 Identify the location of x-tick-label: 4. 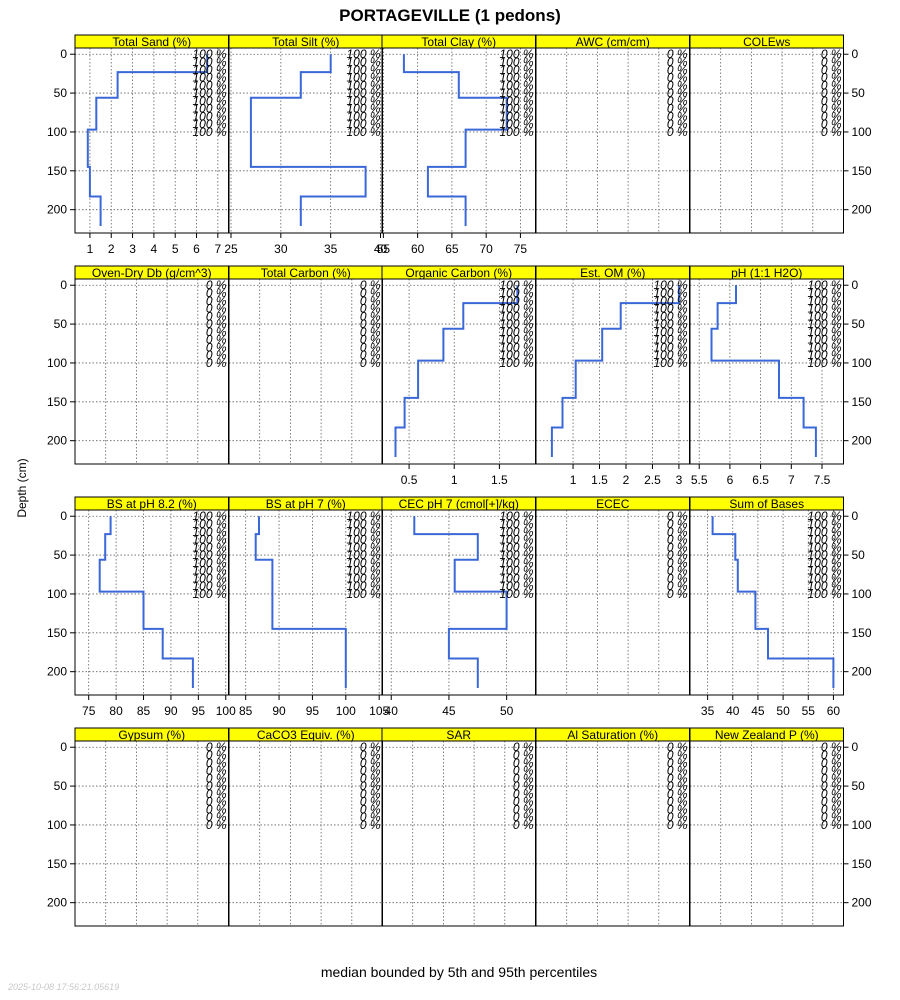
(154, 249).